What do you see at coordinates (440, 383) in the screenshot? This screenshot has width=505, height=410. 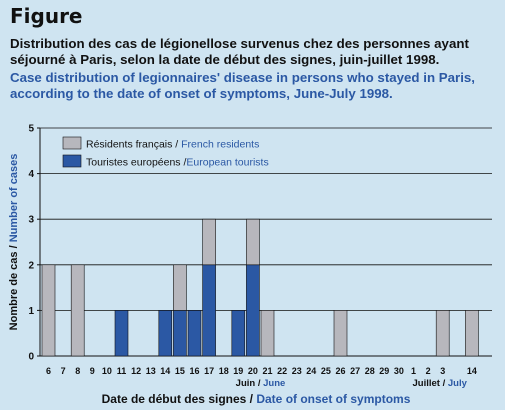 I see `month-label-july: Juillet / July` at bounding box center [440, 383].